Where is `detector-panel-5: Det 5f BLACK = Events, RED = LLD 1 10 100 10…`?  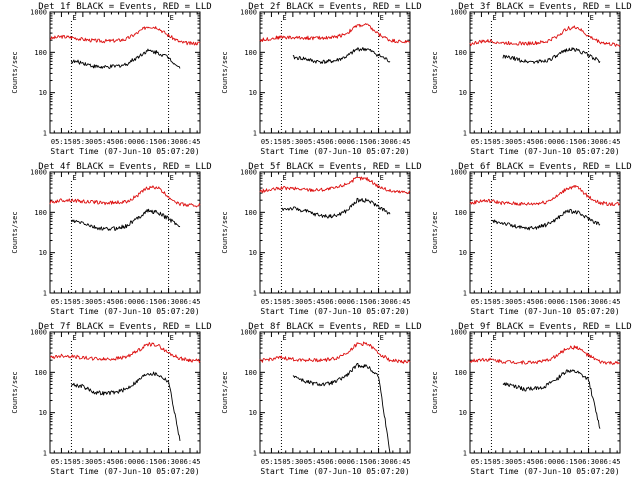
detector-panel-5: Det 5f BLACK = Events, RED = LLD 1 10 100 10… is located at coordinates (321, 239).